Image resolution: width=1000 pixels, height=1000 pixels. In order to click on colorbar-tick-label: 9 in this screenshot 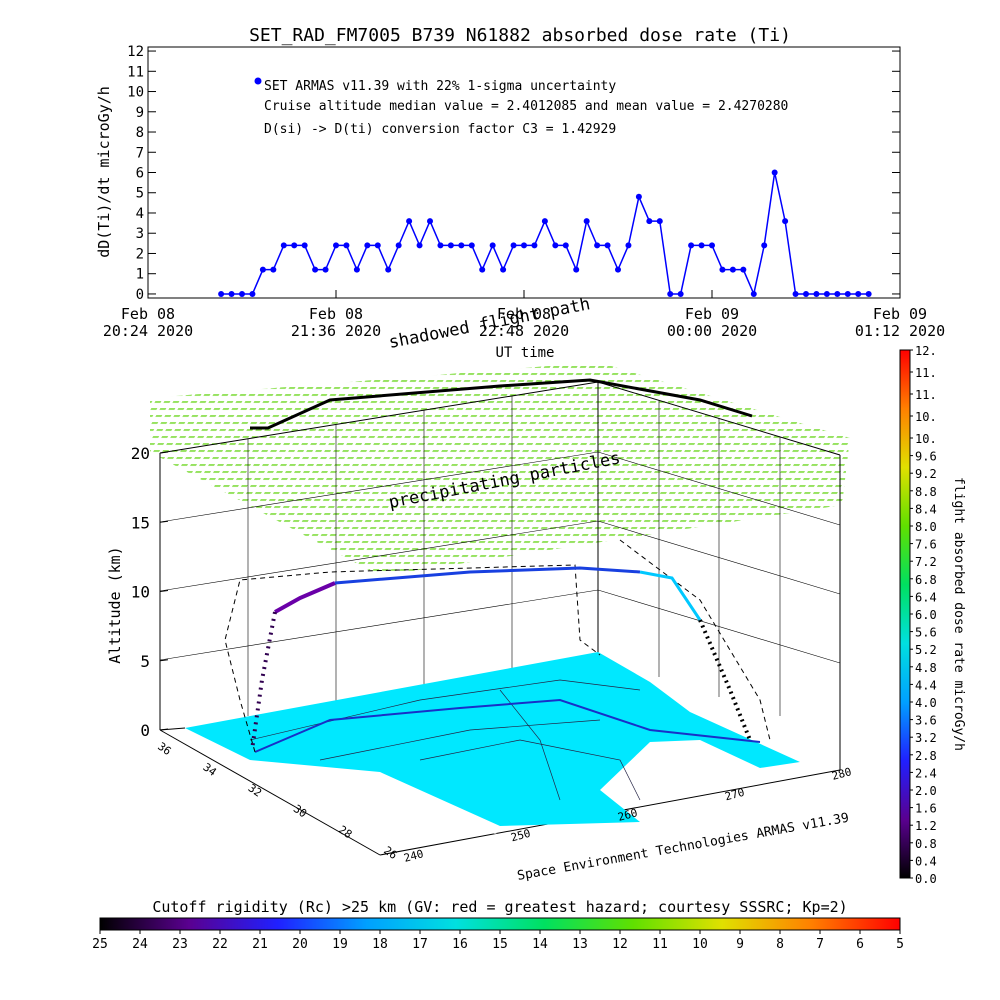, I will do `click(740, 944)`.